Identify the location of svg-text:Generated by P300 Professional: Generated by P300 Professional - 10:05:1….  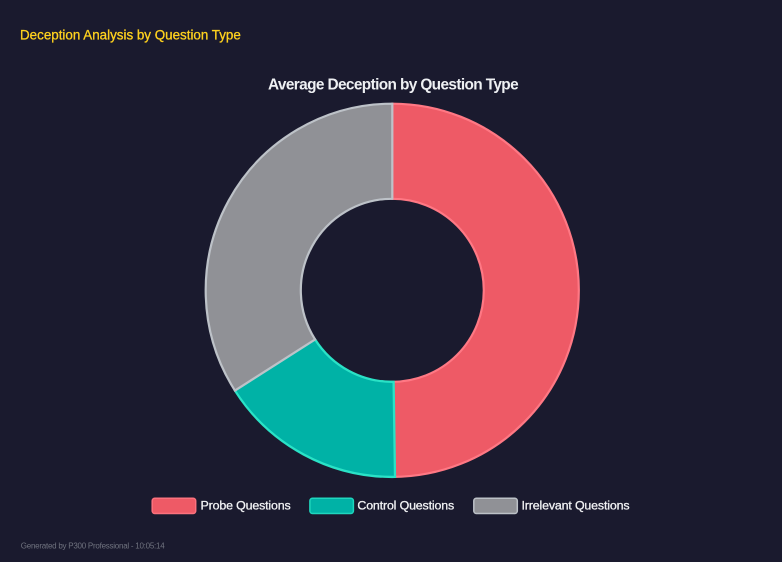
(93, 546).